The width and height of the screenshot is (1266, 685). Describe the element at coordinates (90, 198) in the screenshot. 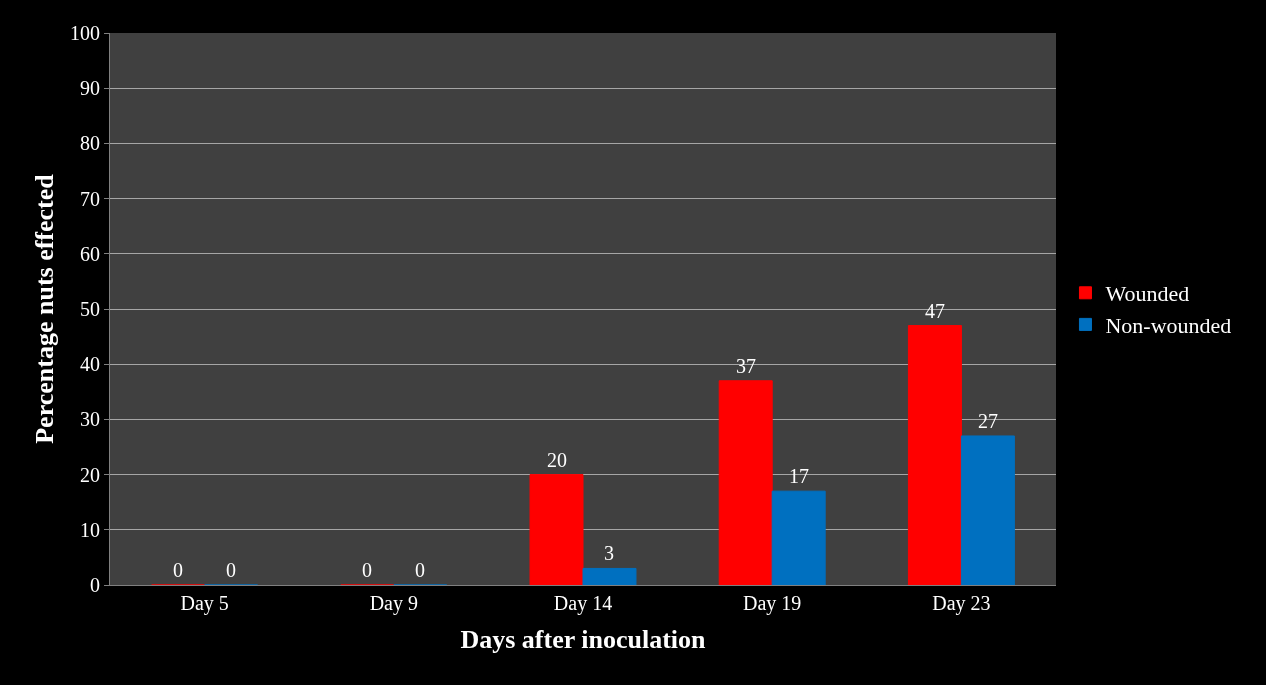

I see `y-tick-label: 70` at that location.